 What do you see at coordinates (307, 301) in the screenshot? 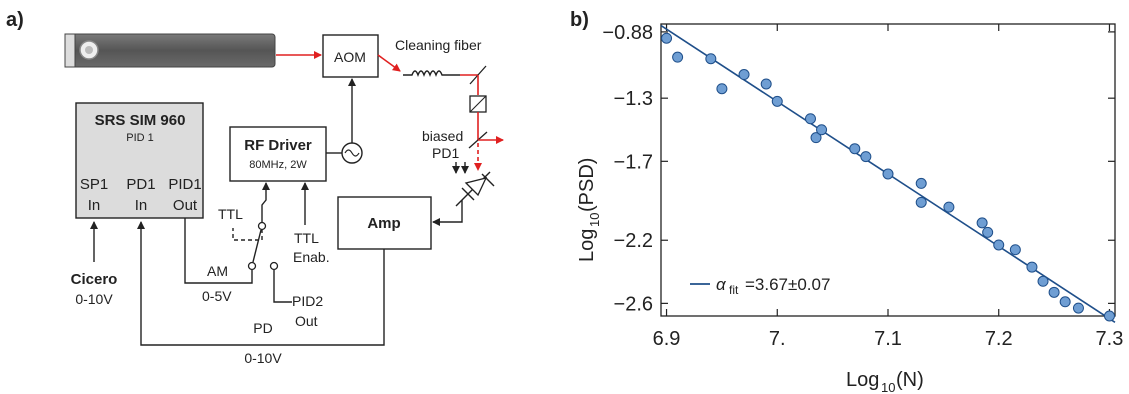
I see `pid2-label: PID2` at bounding box center [307, 301].